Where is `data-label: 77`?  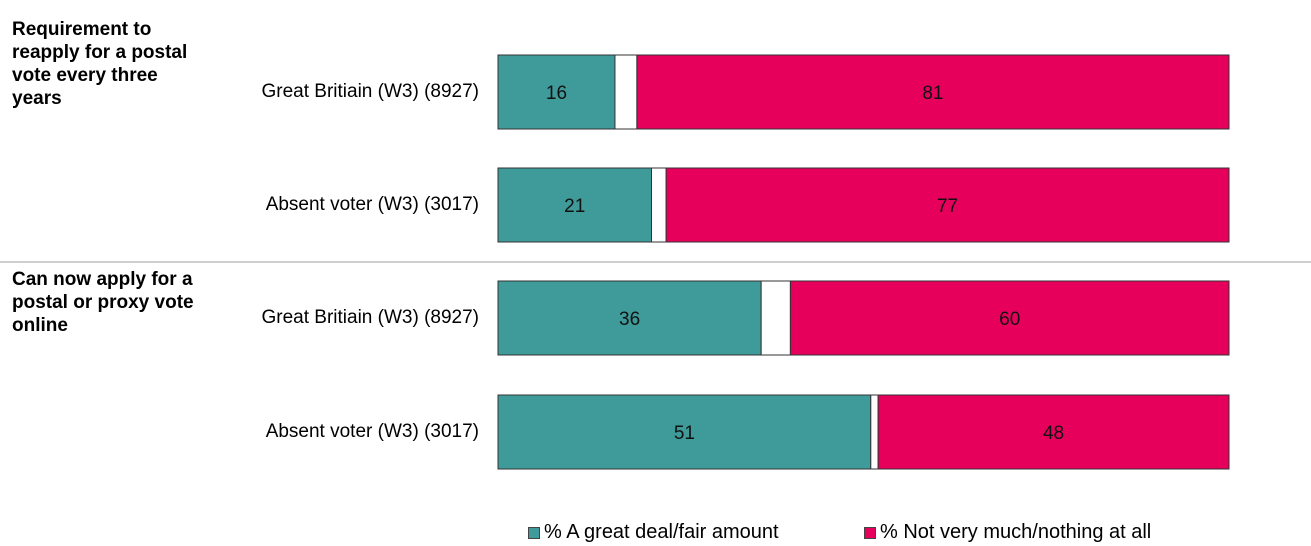 data-label: 77 is located at coordinates (947, 206).